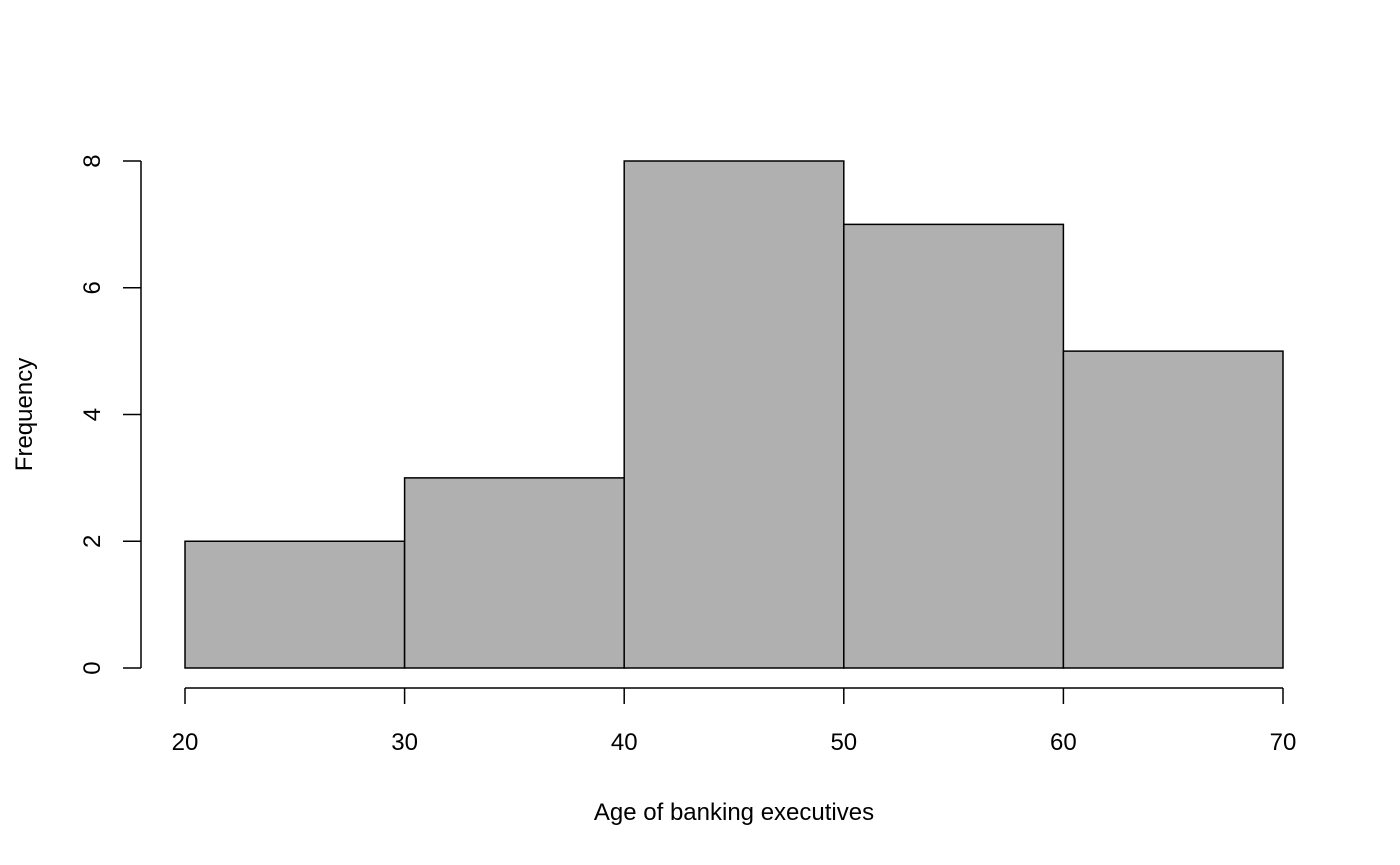  What do you see at coordinates (185, 742) in the screenshot?
I see `x-tick-label: 20` at bounding box center [185, 742].